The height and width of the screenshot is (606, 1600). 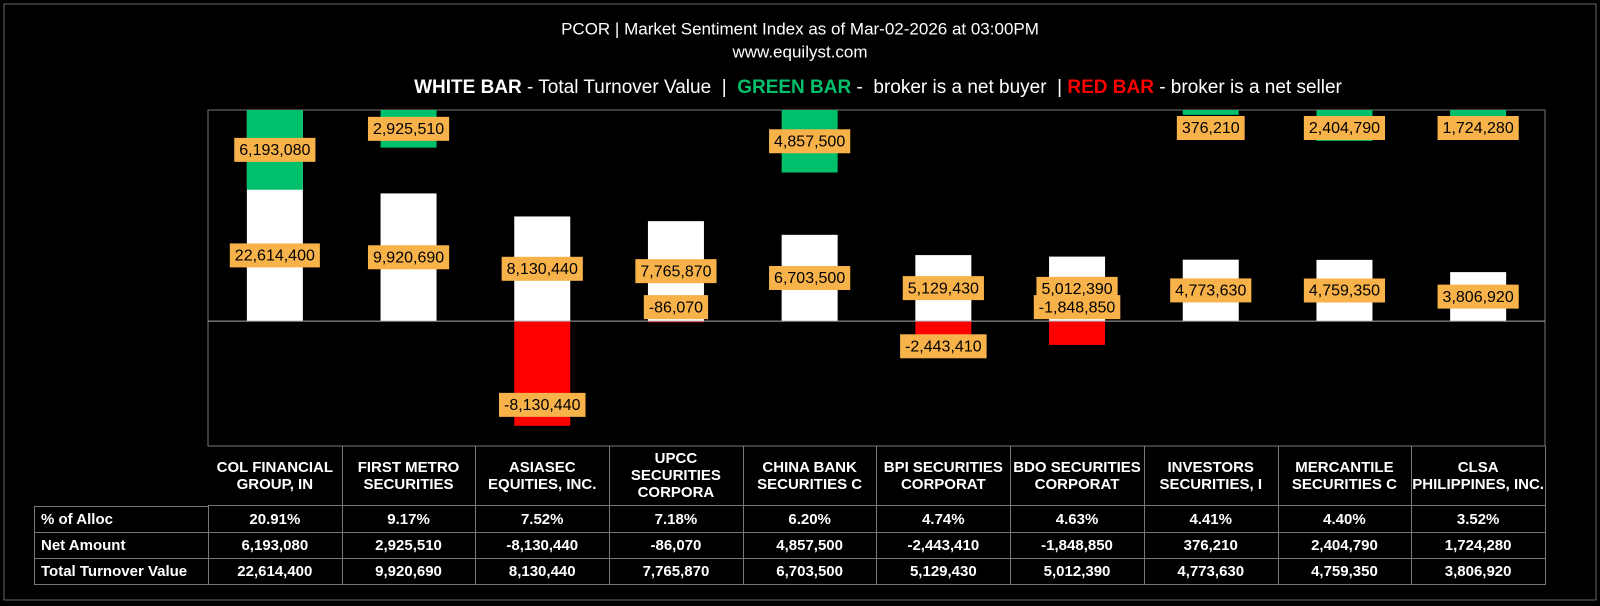 What do you see at coordinates (810, 571) in the screenshot?
I see `table-cell: 6,703,500` at bounding box center [810, 571].